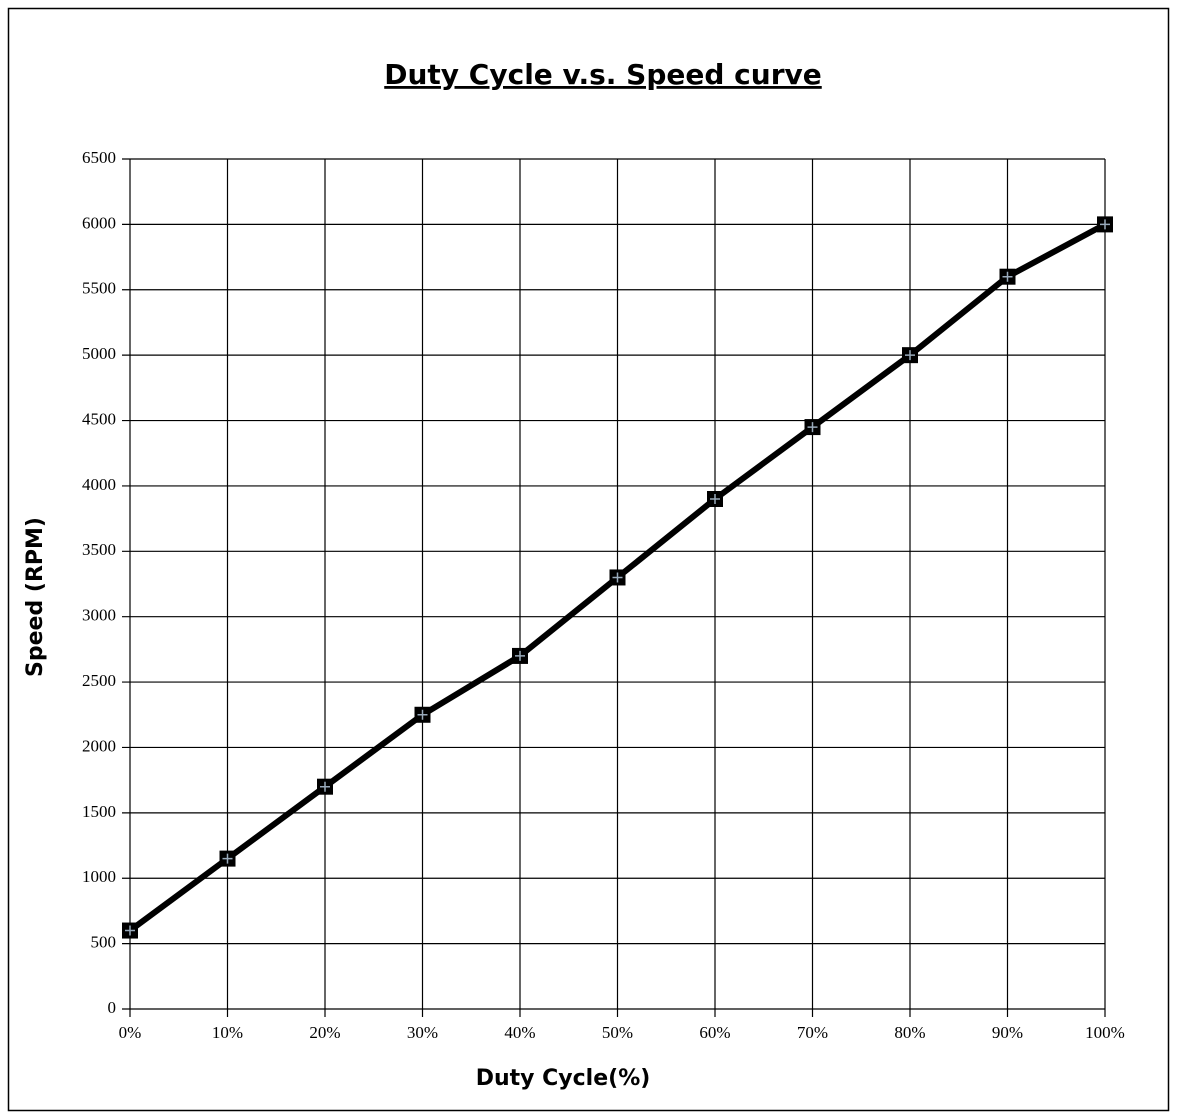  What do you see at coordinates (1007, 1032) in the screenshot?
I see `x-tick-label: 90%` at bounding box center [1007, 1032].